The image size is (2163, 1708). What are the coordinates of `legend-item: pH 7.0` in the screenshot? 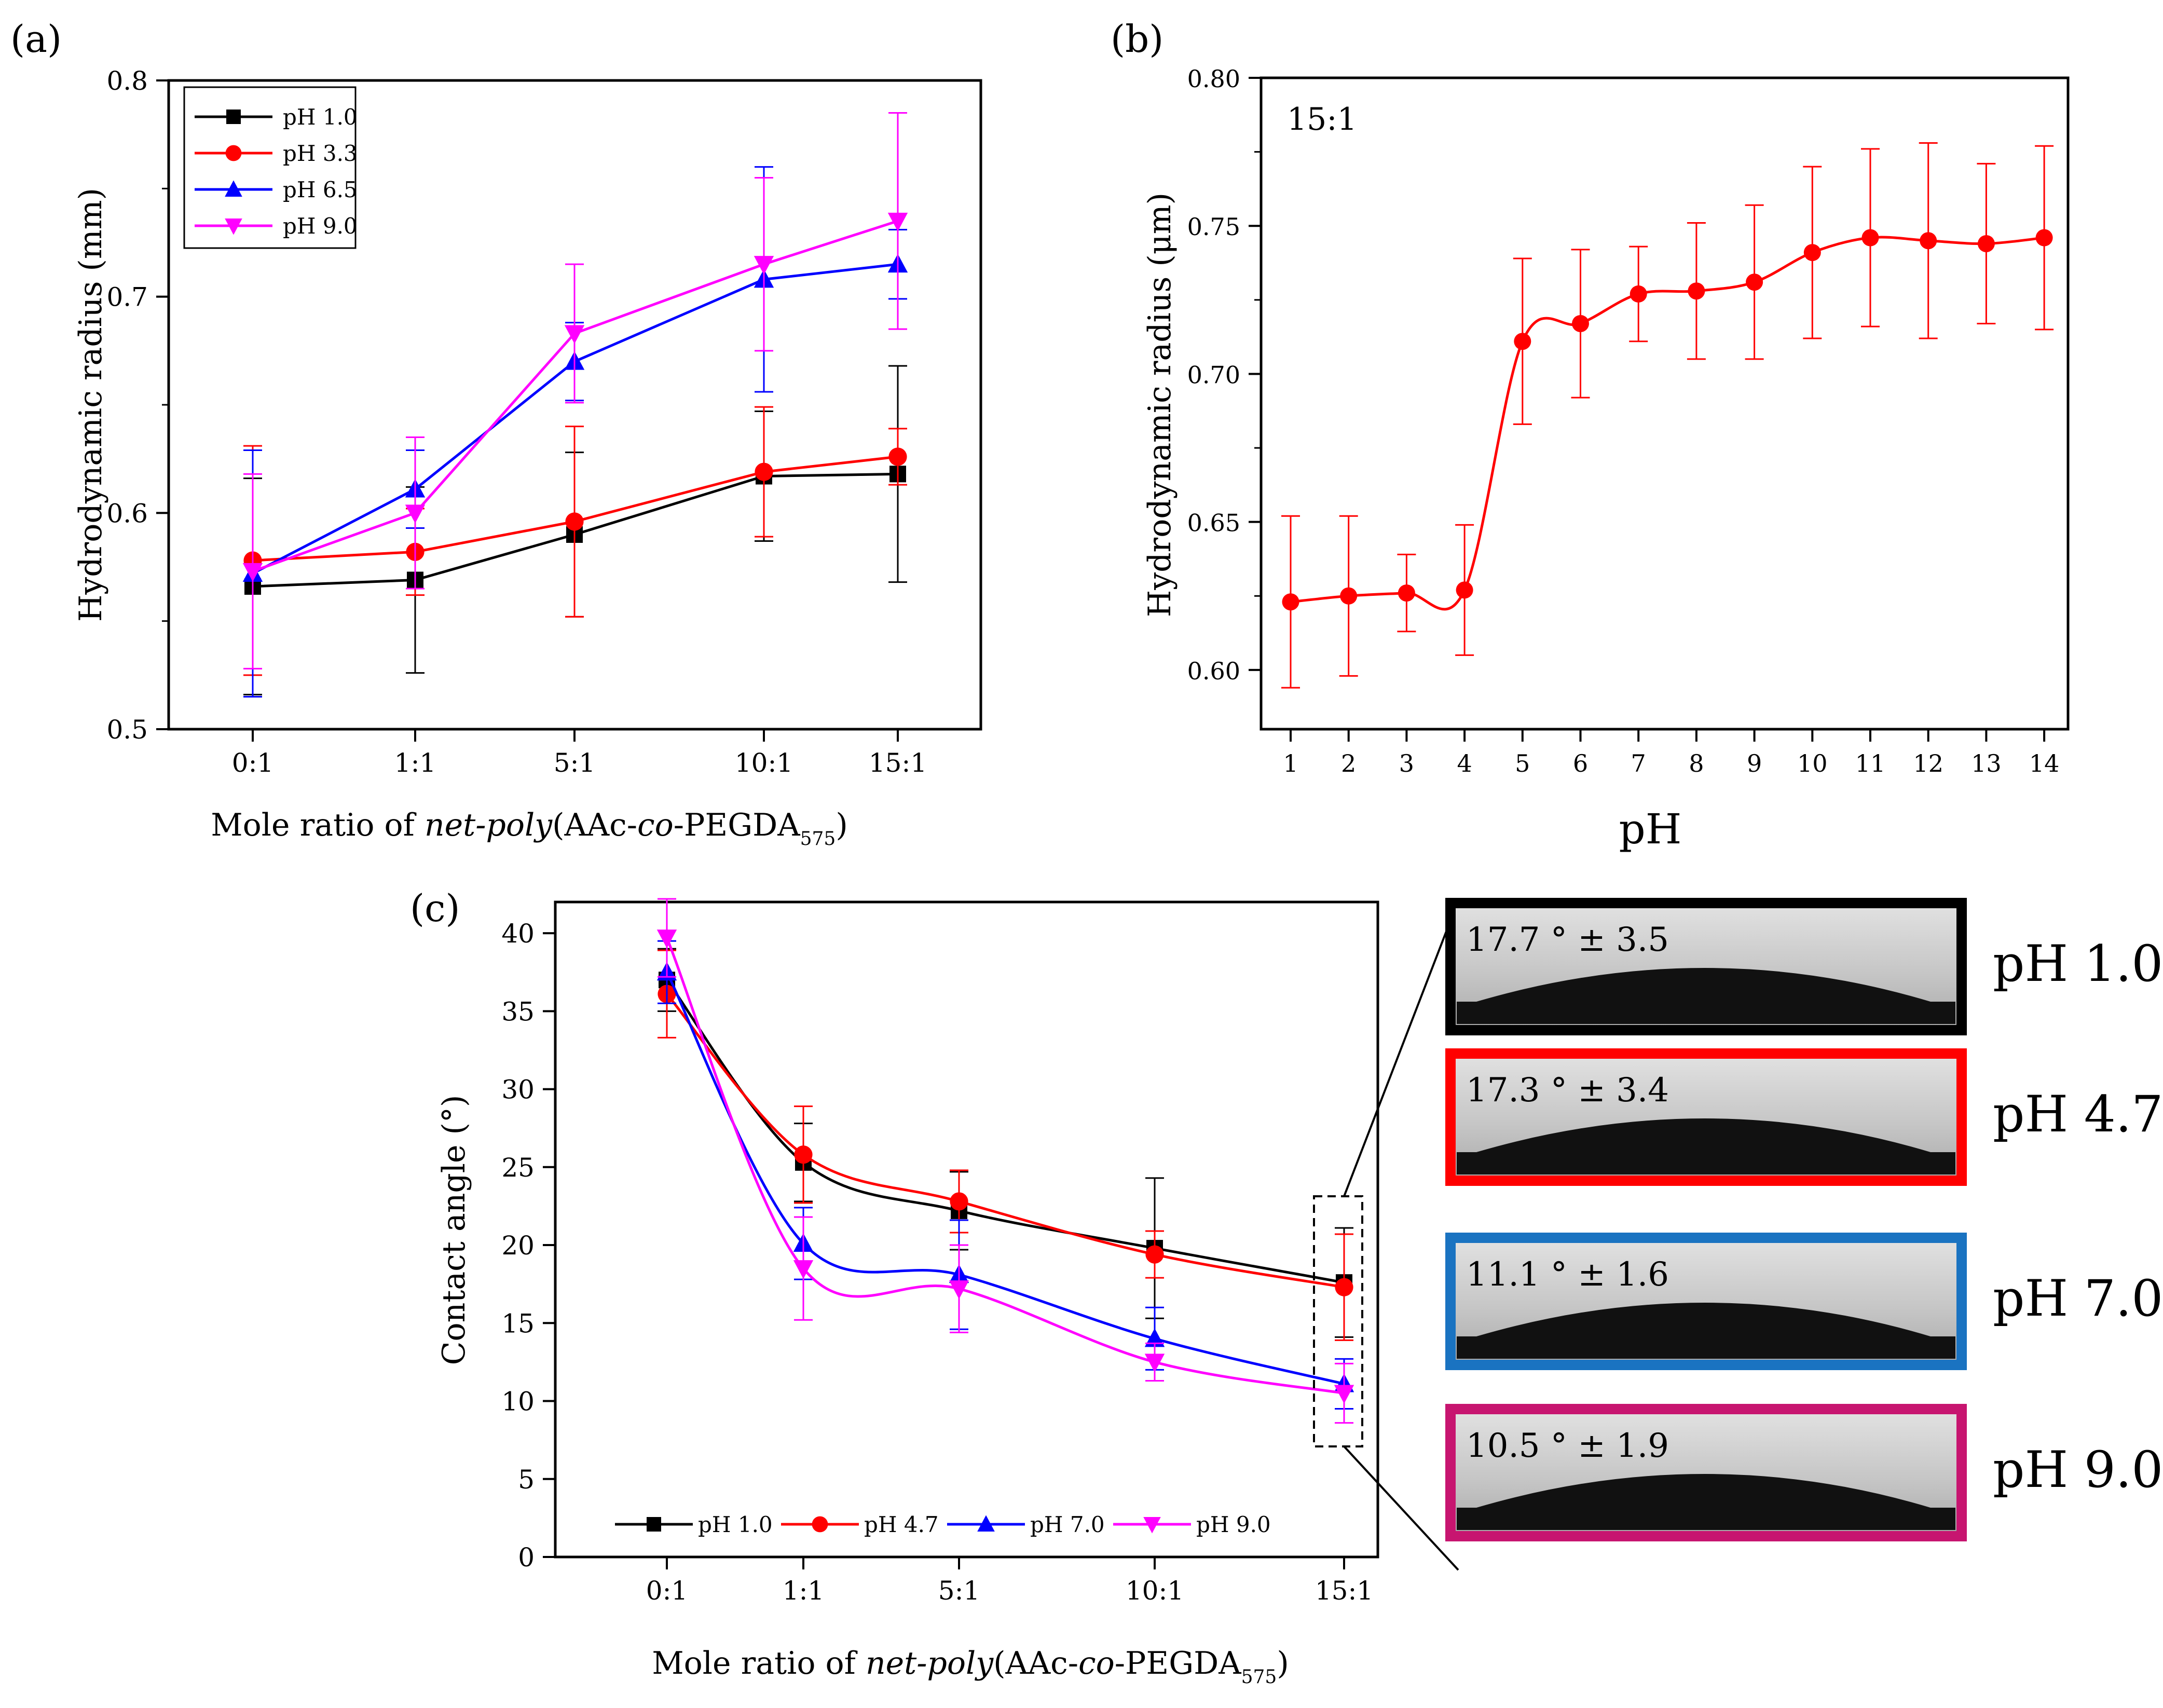 It's located at (1026, 1524).